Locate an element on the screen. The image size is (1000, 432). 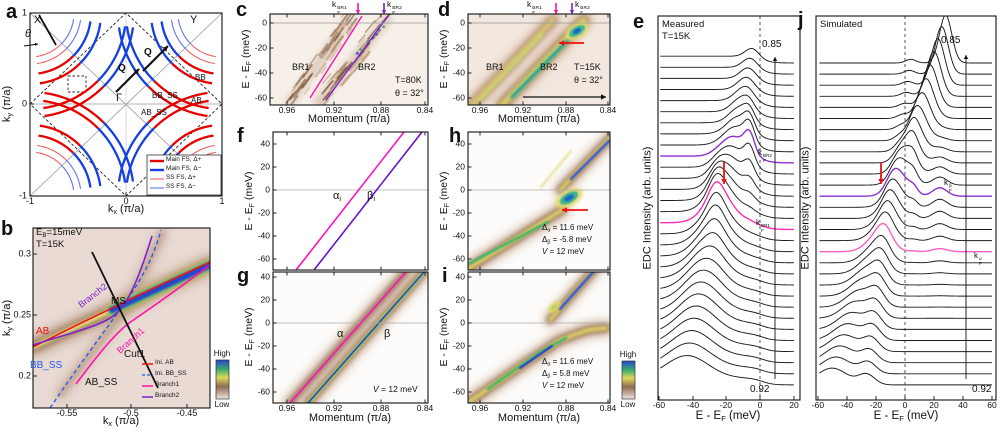
a-label-X: X is located at coordinates (38, 20).